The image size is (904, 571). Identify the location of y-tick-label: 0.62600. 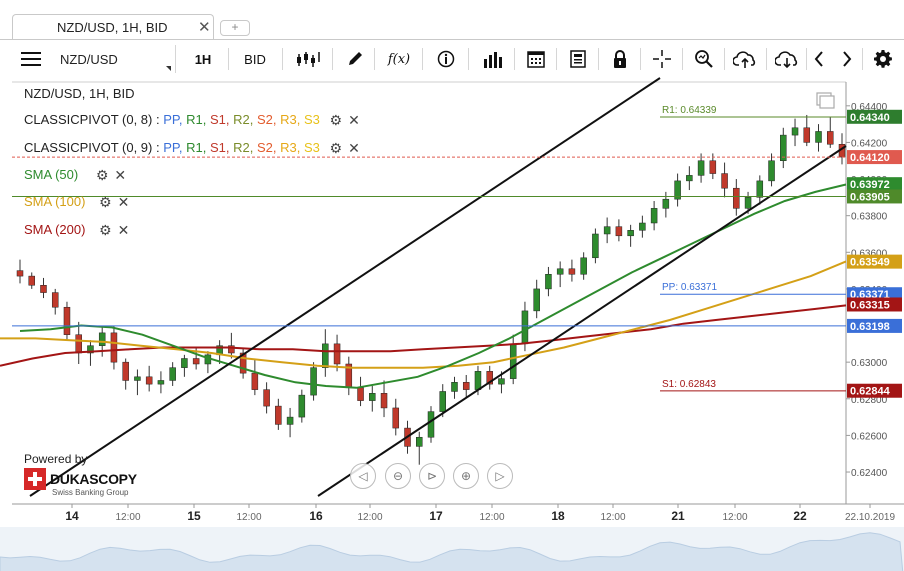
(869, 436).